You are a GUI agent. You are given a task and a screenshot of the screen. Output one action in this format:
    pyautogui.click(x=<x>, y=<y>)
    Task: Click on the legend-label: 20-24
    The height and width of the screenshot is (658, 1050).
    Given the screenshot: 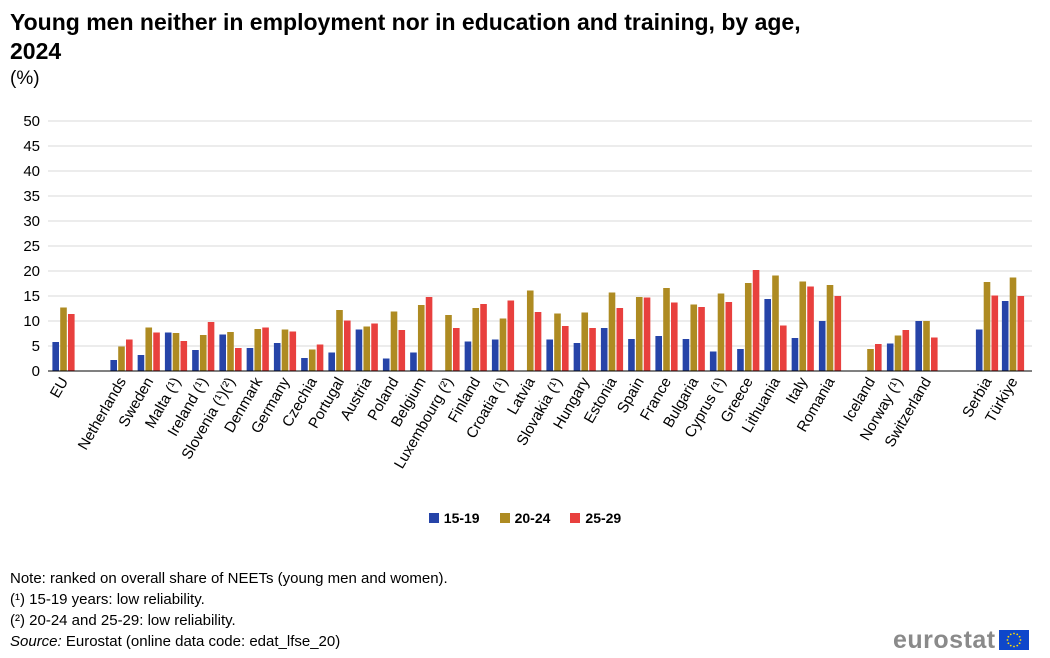 What is the action you would take?
    pyautogui.click(x=532, y=518)
    